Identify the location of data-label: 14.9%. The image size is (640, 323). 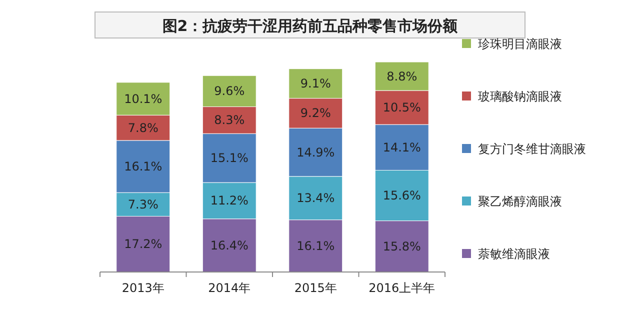
(315, 152).